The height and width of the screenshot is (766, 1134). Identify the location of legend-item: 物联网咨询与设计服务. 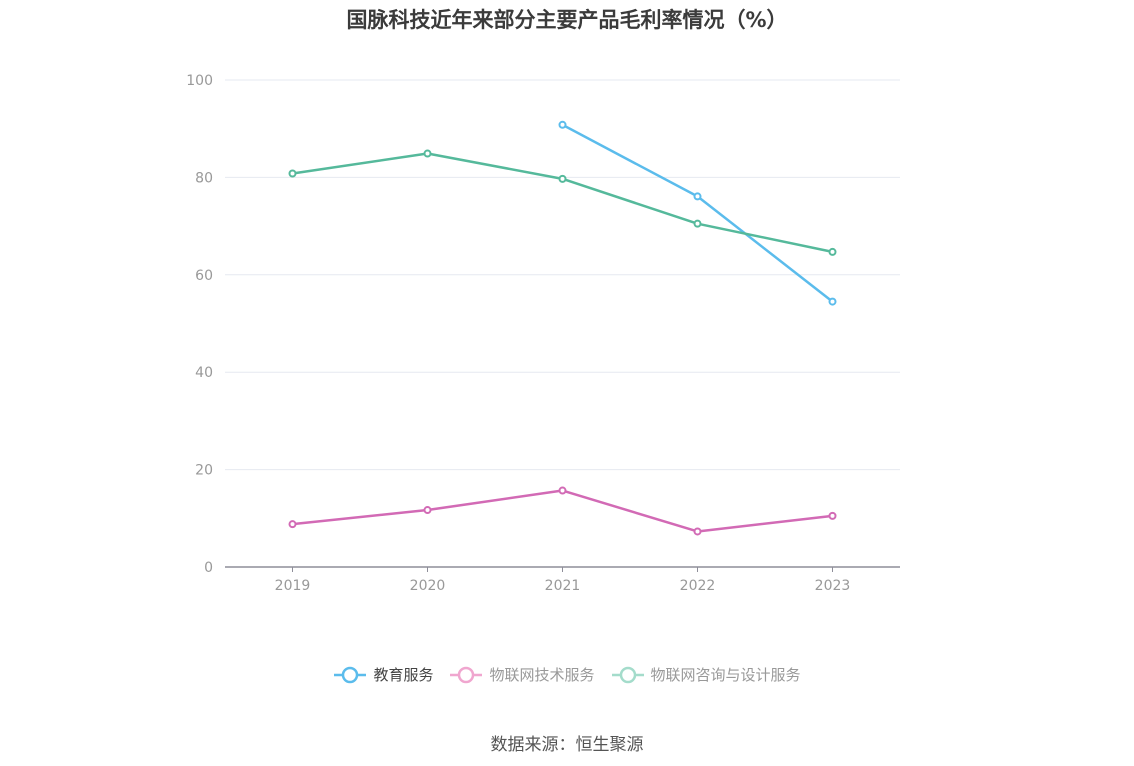
(706, 674).